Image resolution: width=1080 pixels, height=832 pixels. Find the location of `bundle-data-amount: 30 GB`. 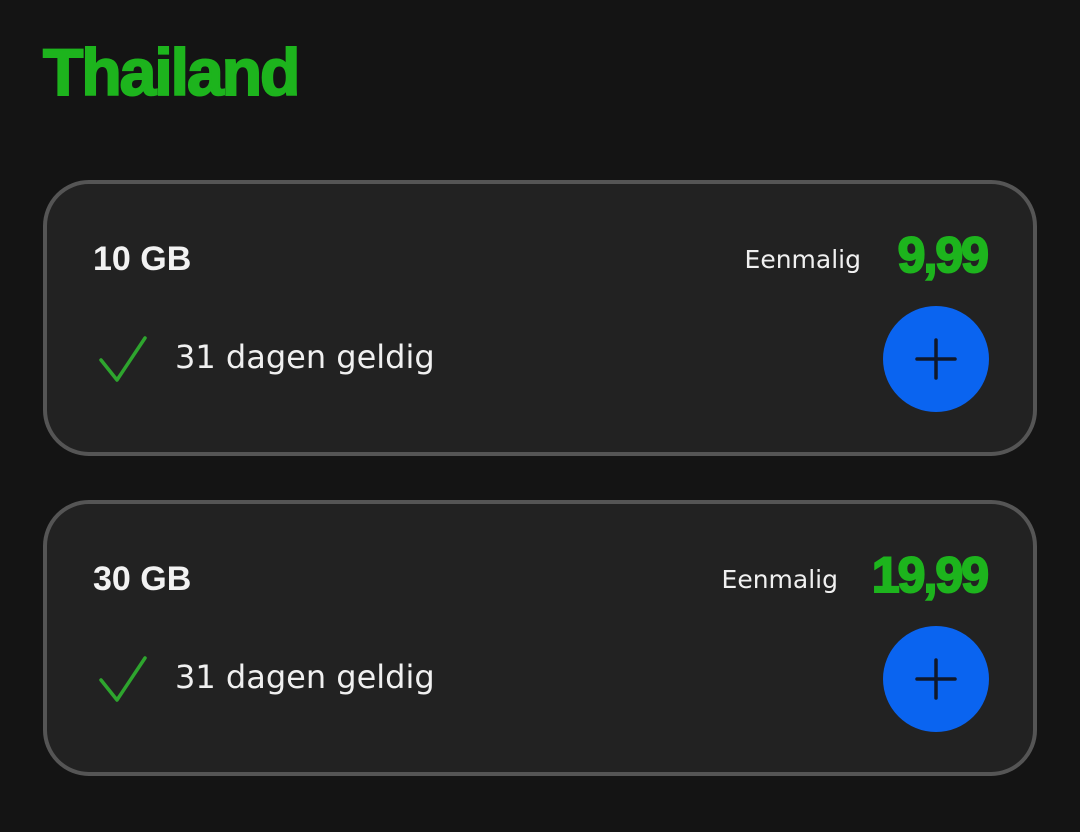

bundle-data-amount: 30 GB is located at coordinates (142, 579).